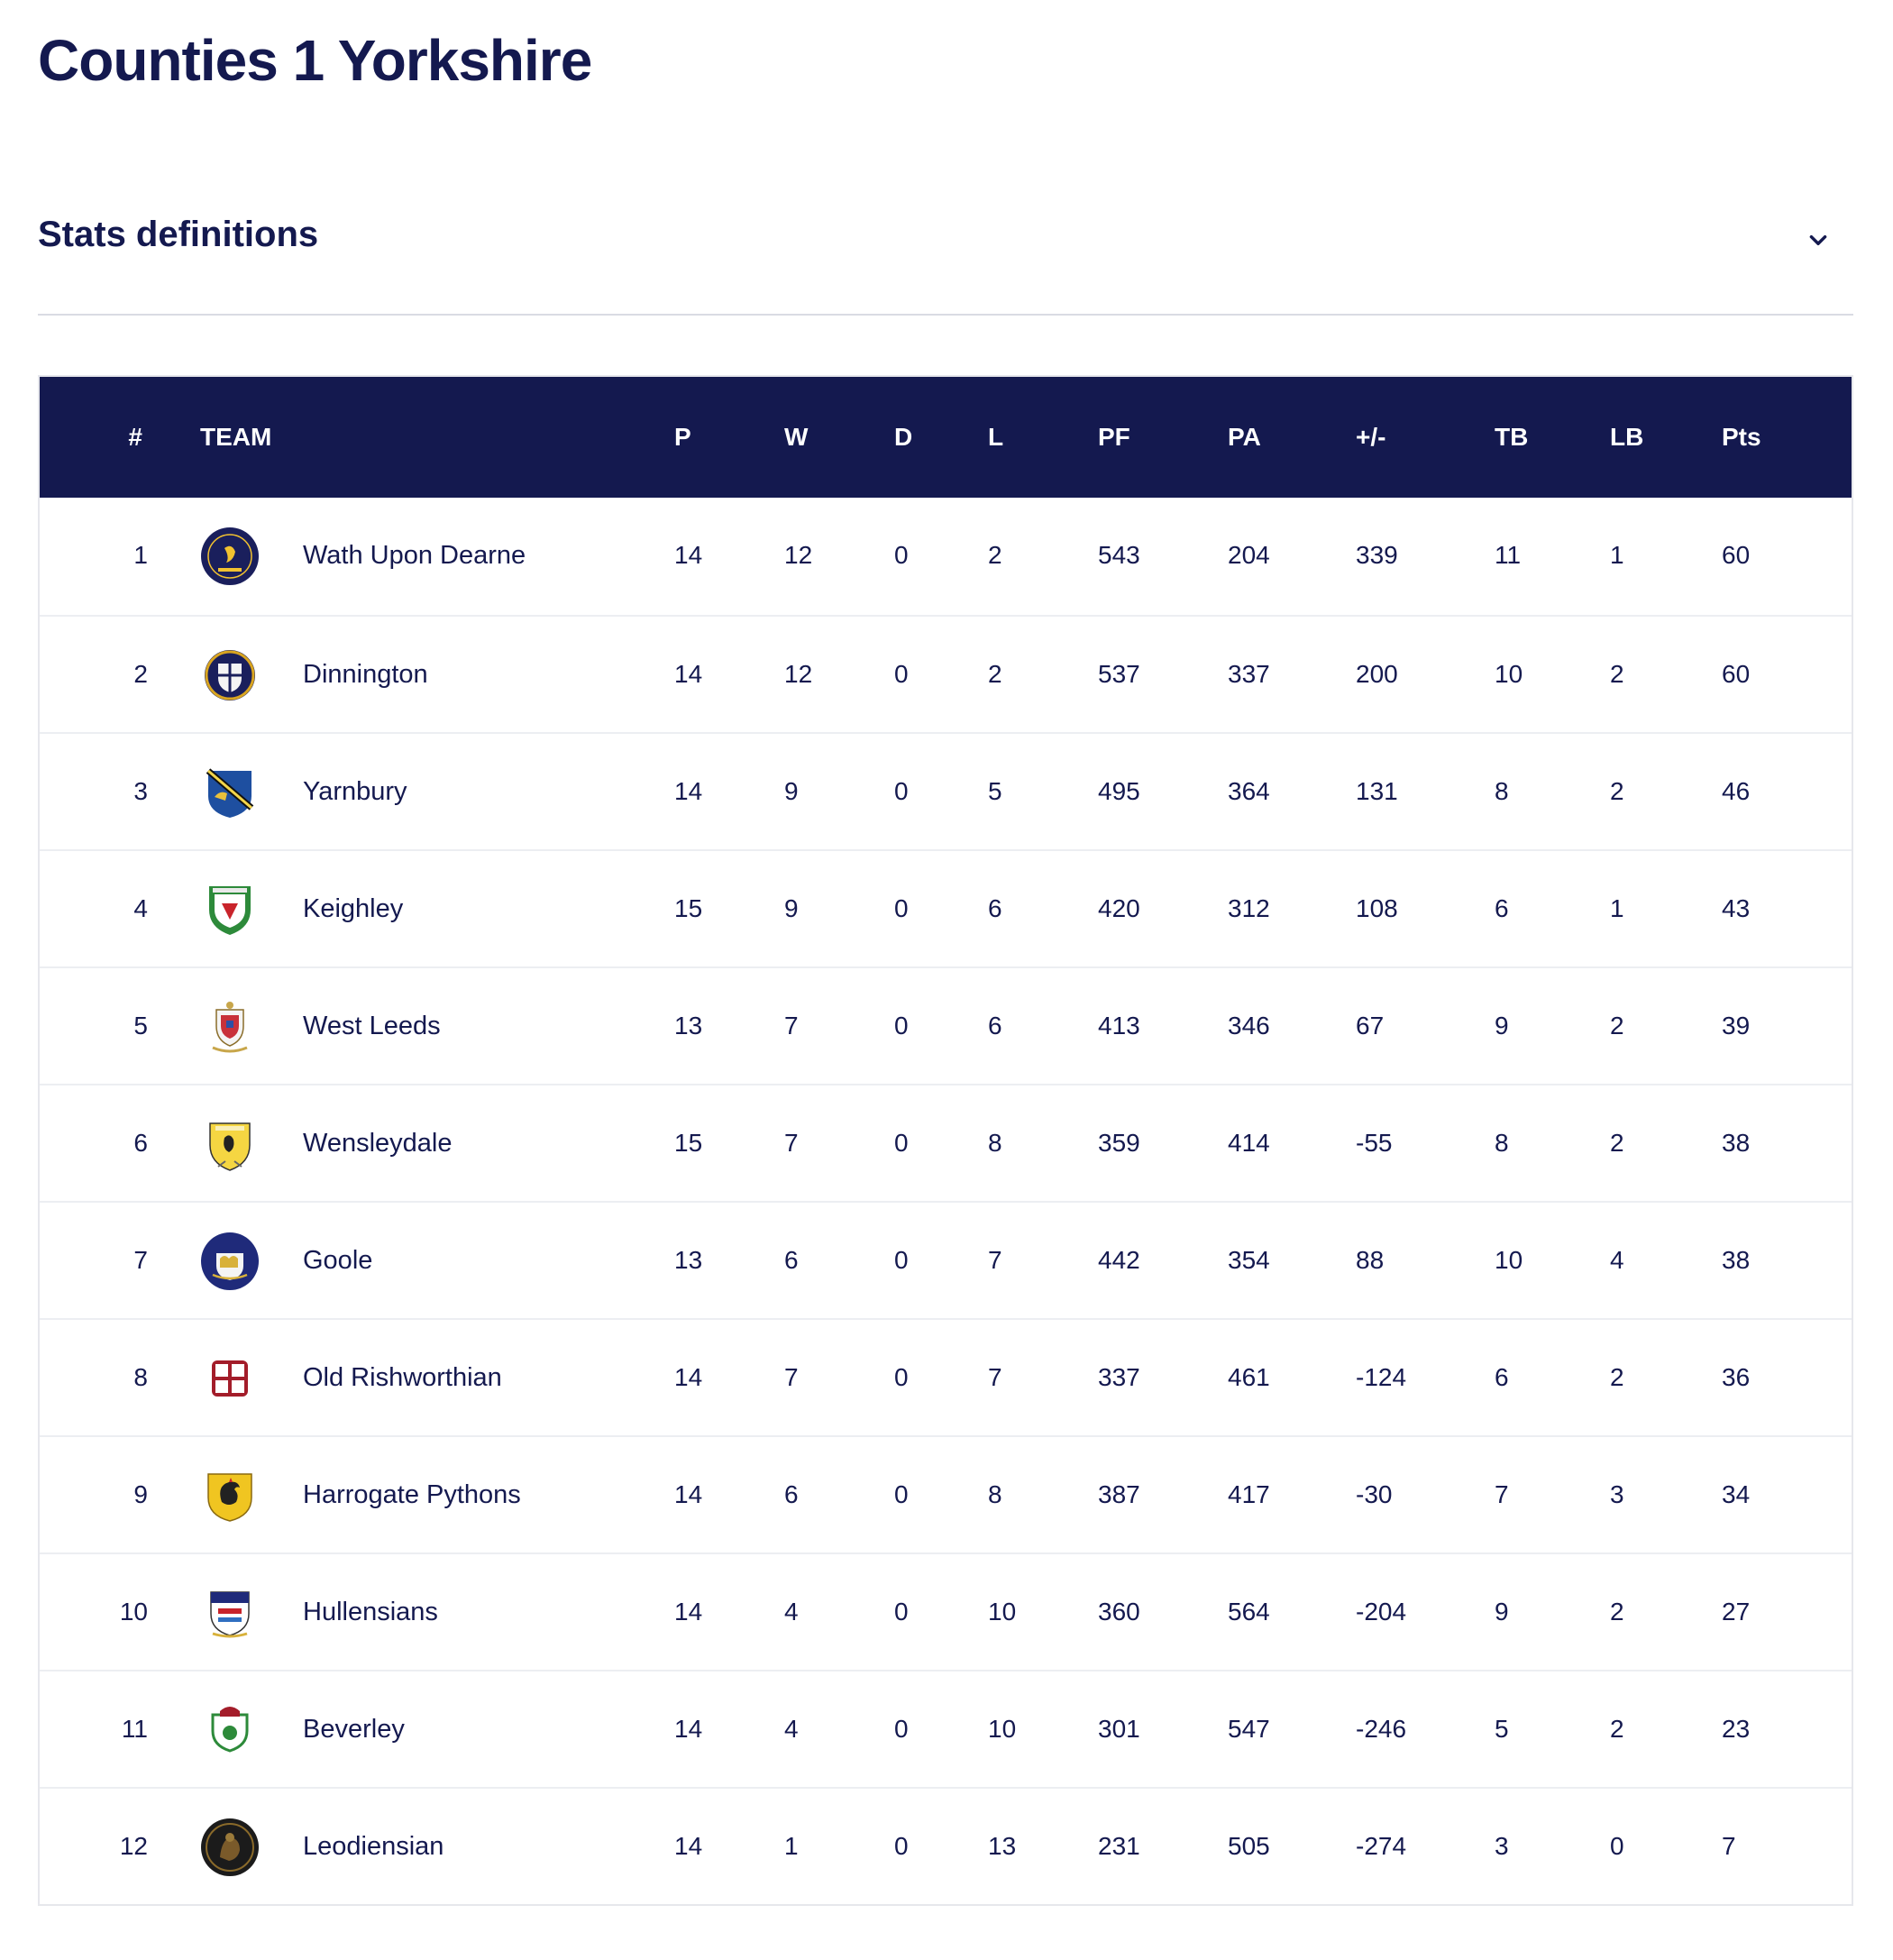 The image size is (1893, 1960). I want to click on team-name-link: Harrogate Pythons, so click(412, 1495).